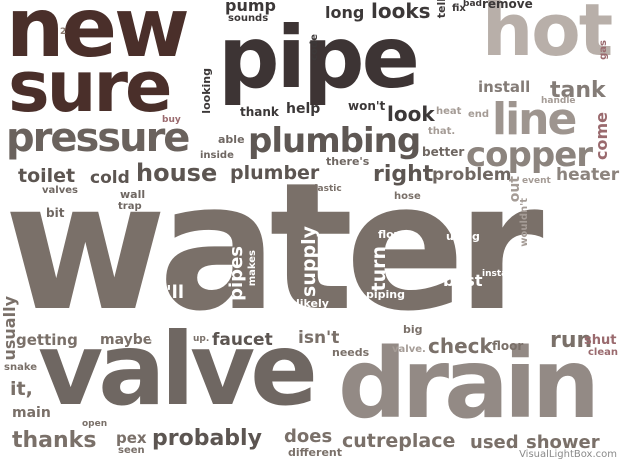 The image size is (621, 464). Describe the element at coordinates (563, 442) in the screenshot. I see `word-shower: shower` at that location.